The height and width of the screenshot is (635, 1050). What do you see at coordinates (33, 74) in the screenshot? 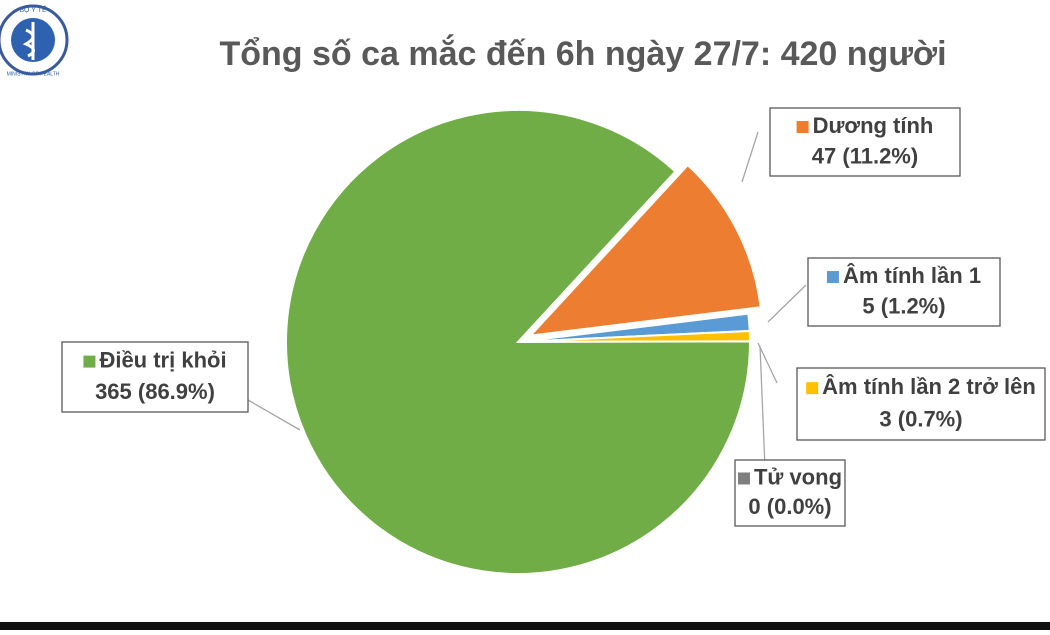
I see `logo-bottom: MINISTRY OF HEALTH` at bounding box center [33, 74].